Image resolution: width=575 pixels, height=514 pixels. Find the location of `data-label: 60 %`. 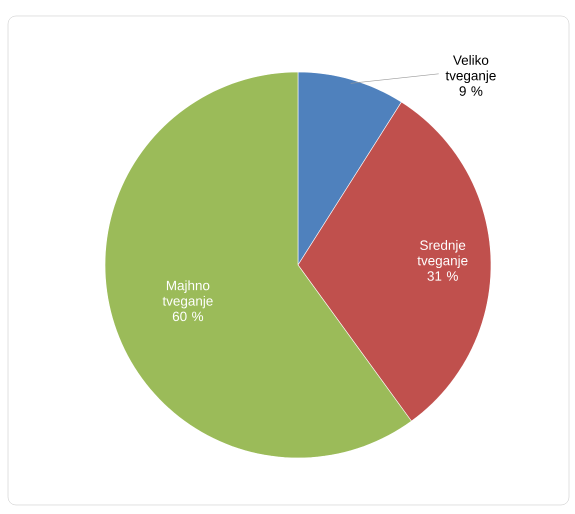

data-label: 60 % is located at coordinates (188, 317).